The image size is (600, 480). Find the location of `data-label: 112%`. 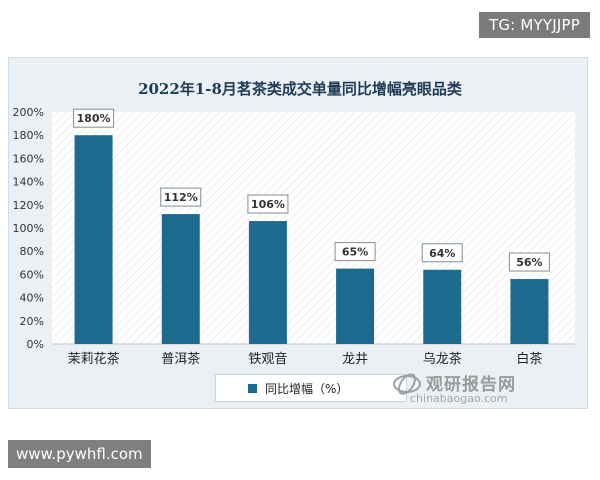

data-label: 112% is located at coordinates (181, 197).